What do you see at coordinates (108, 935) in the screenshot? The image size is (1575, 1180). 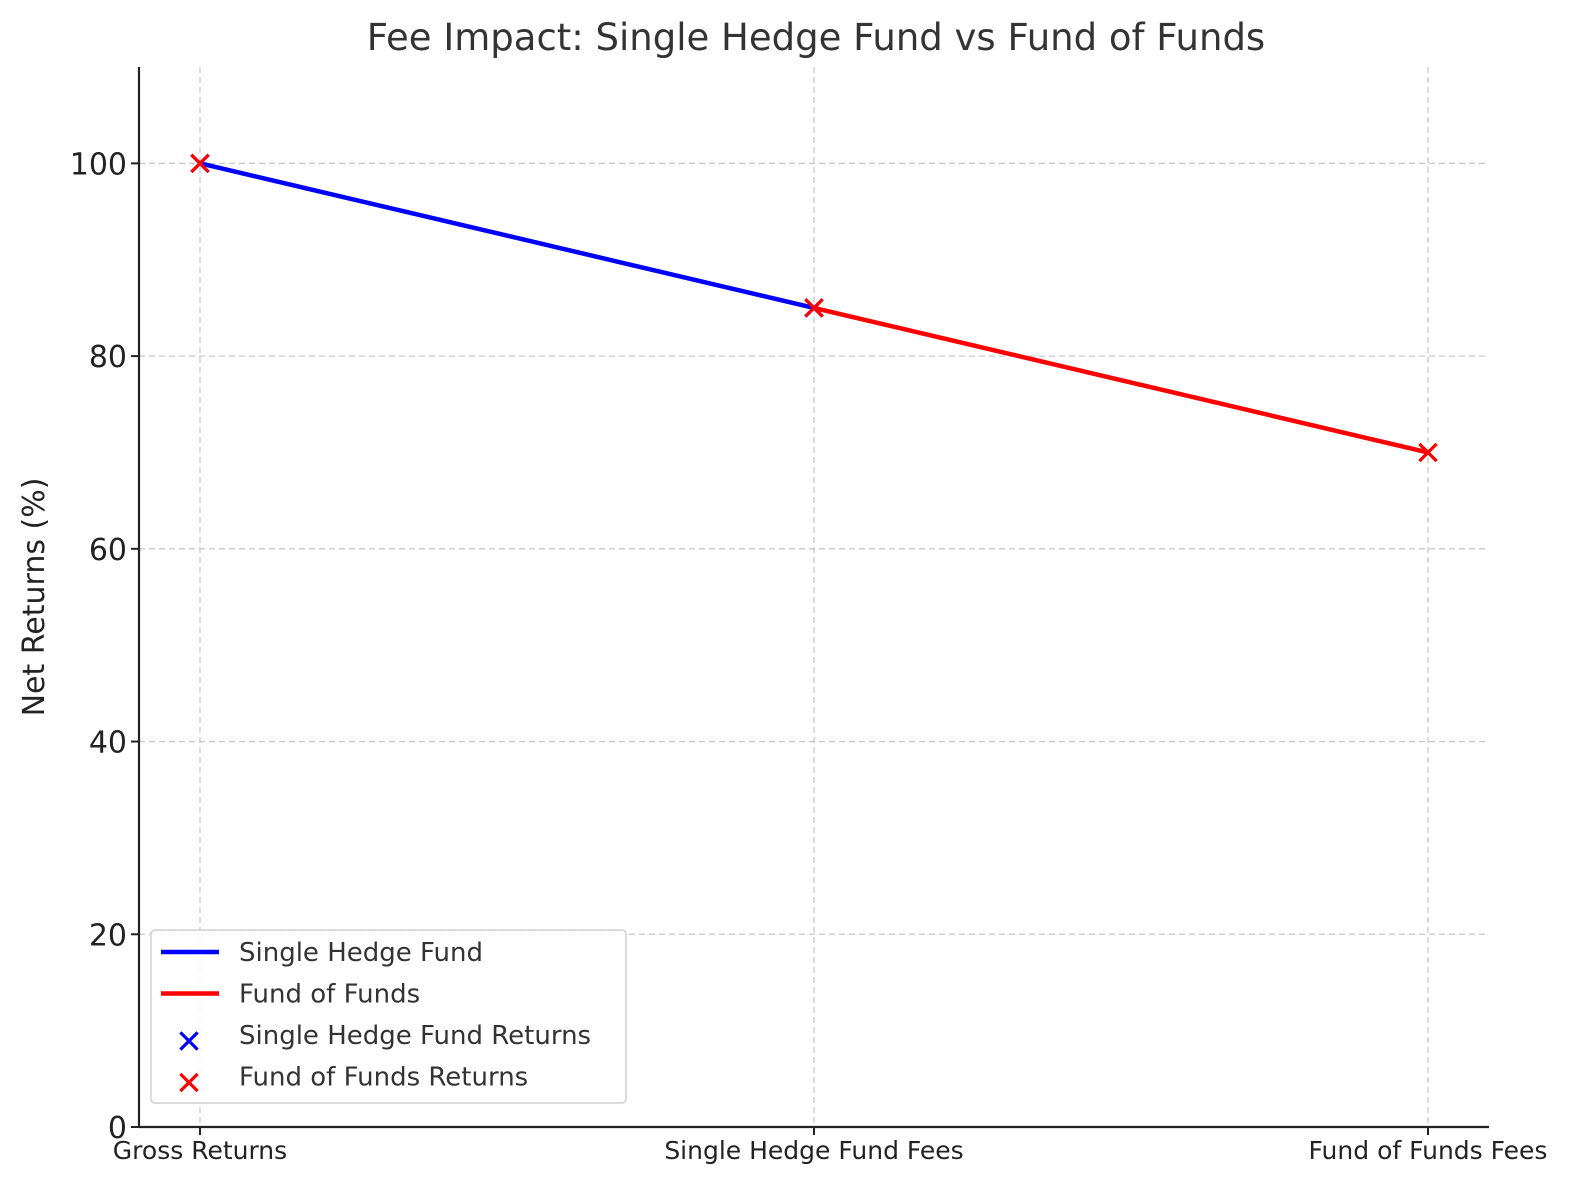 I see `y-tick-label: 20` at bounding box center [108, 935].